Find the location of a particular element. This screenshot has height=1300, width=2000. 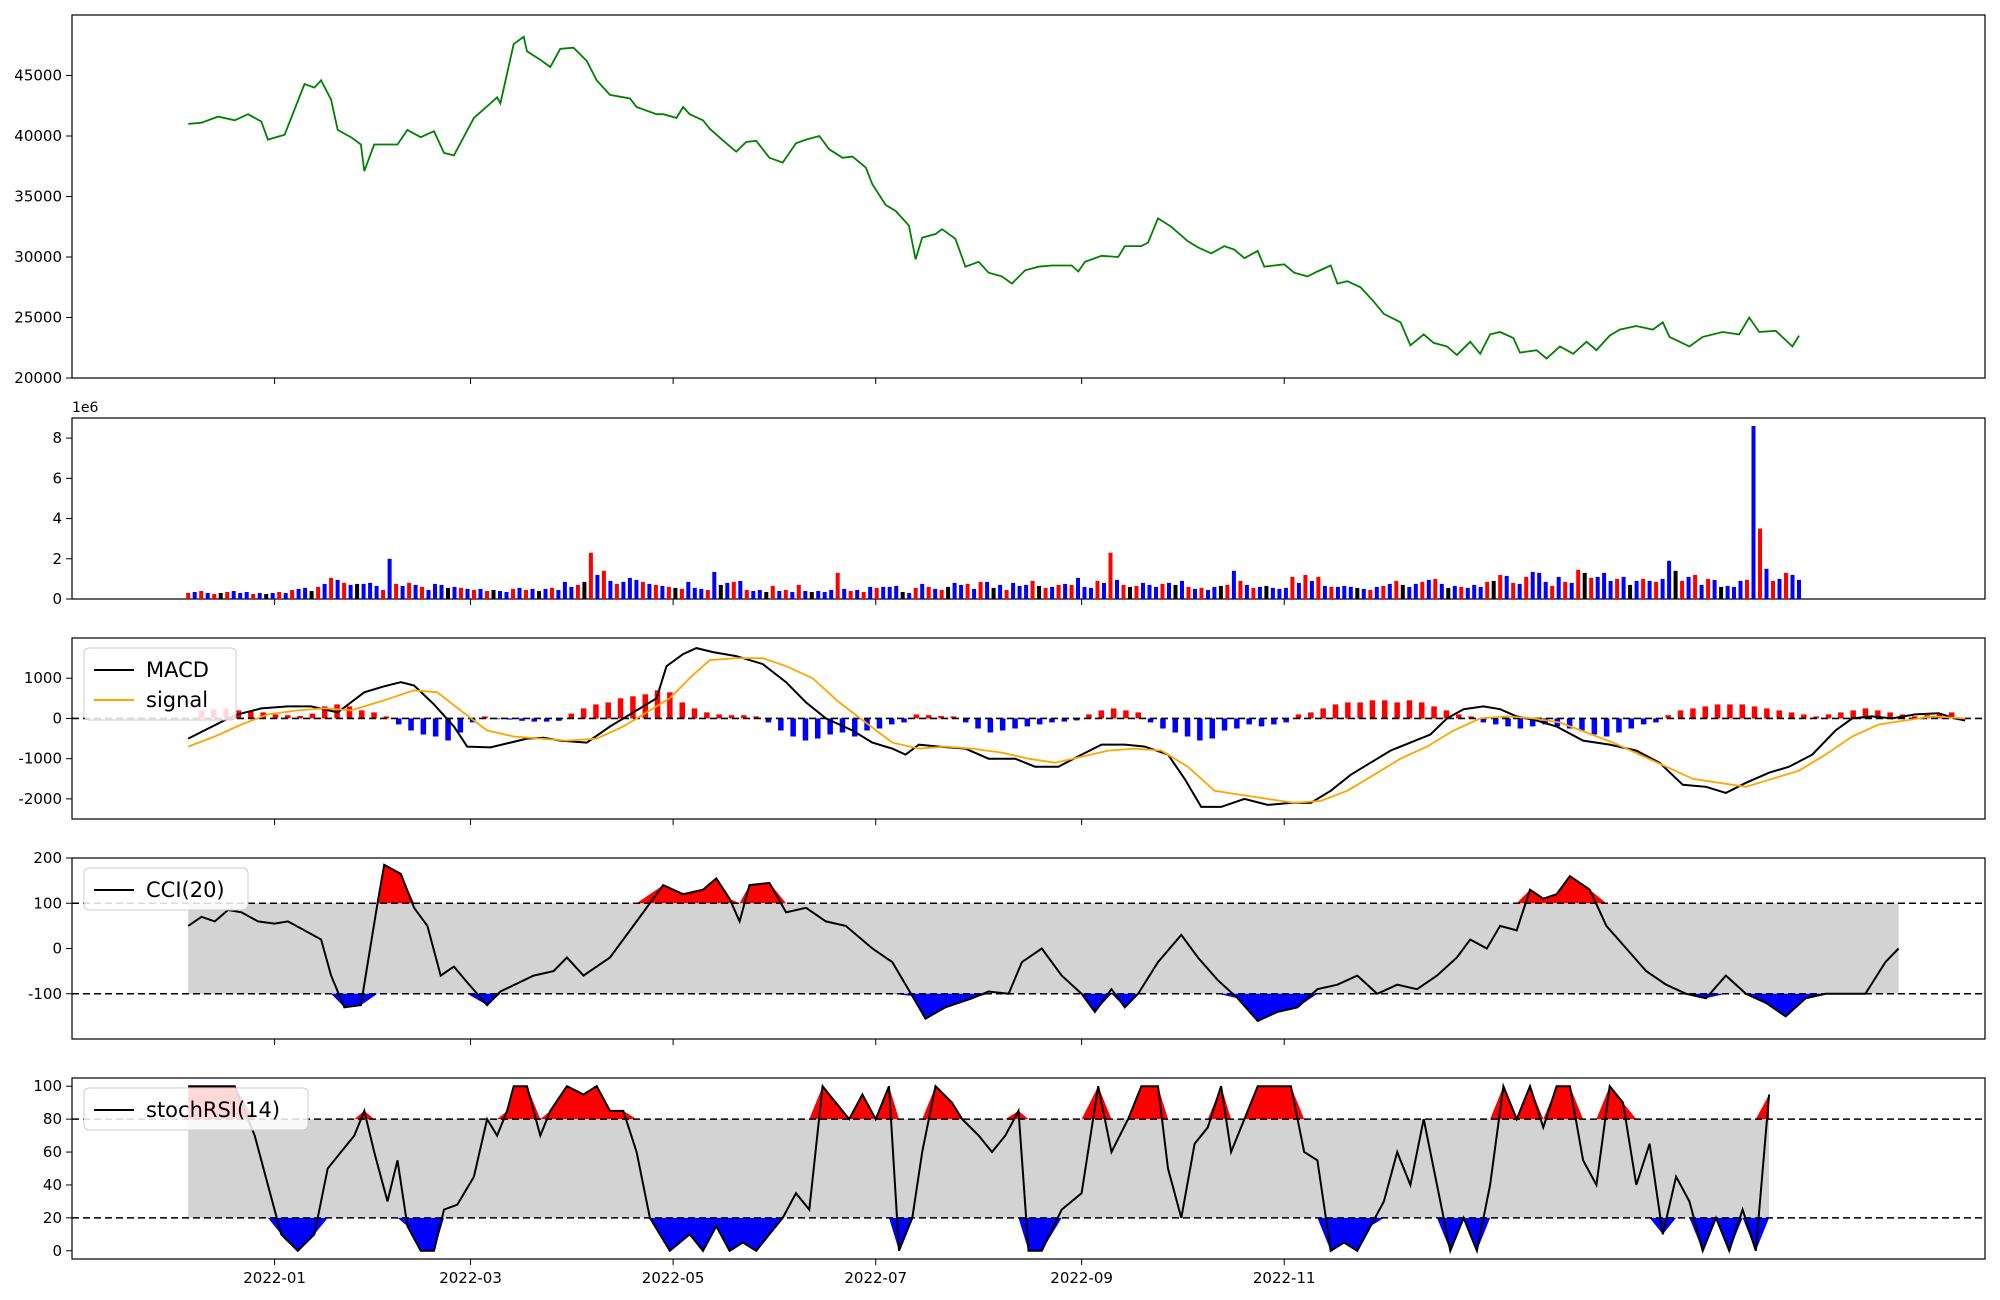

stoch-rsi-band is located at coordinates (979, 1168).